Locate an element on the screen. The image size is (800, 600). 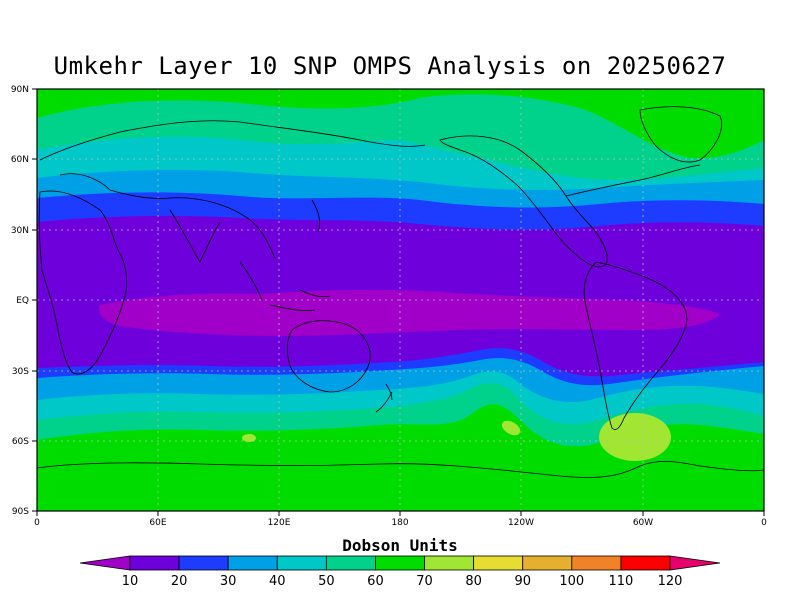
lat-label: 60S is located at coordinates (20, 442).